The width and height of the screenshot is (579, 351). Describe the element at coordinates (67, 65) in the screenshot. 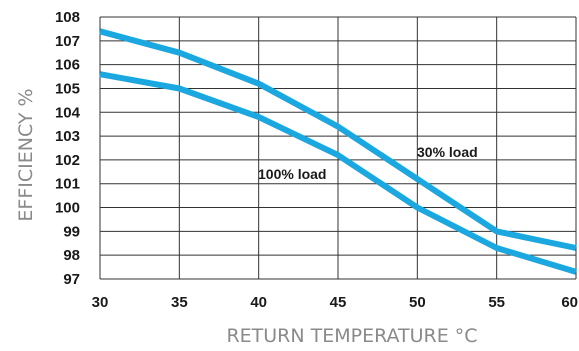

I see `y-tick-label: 106` at that location.